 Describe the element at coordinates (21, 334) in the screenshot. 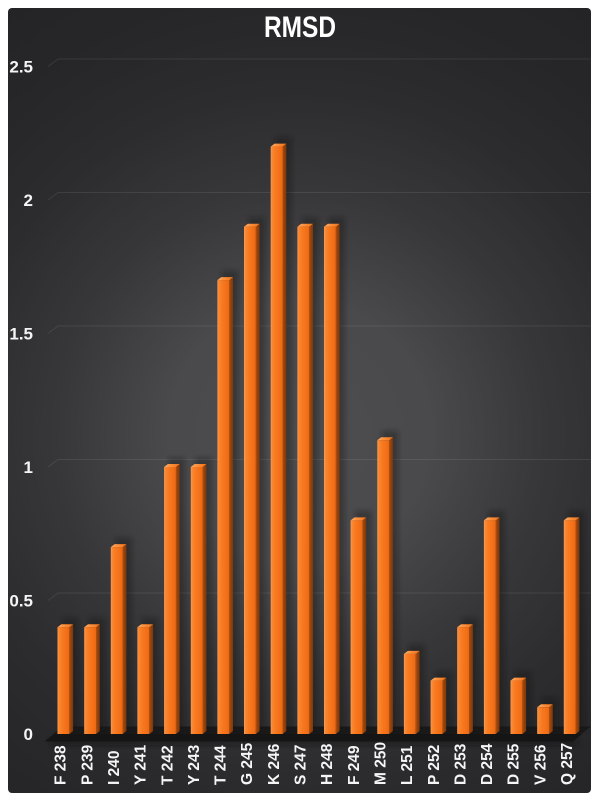

I see `svg-text: 1.5` at that location.